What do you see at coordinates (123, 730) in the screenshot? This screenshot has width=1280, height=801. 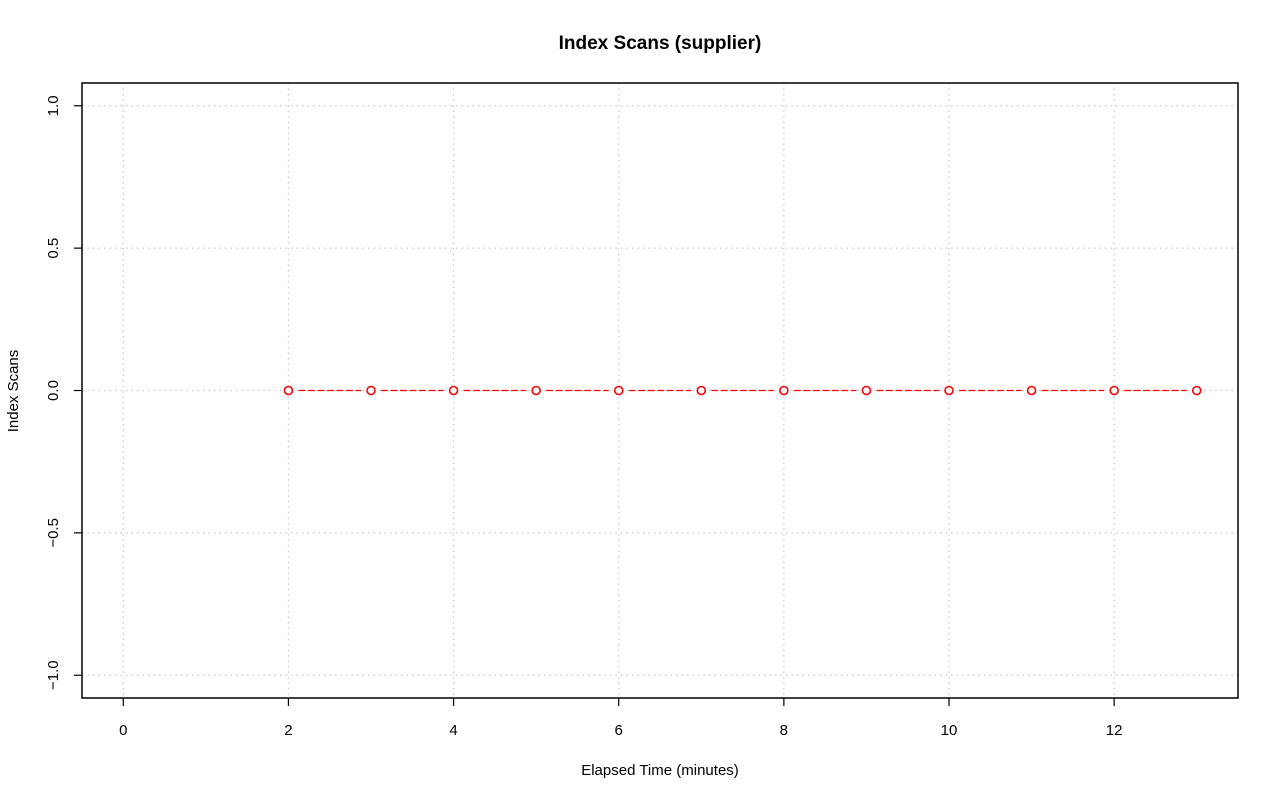 I see `x-tick-label: 0` at bounding box center [123, 730].